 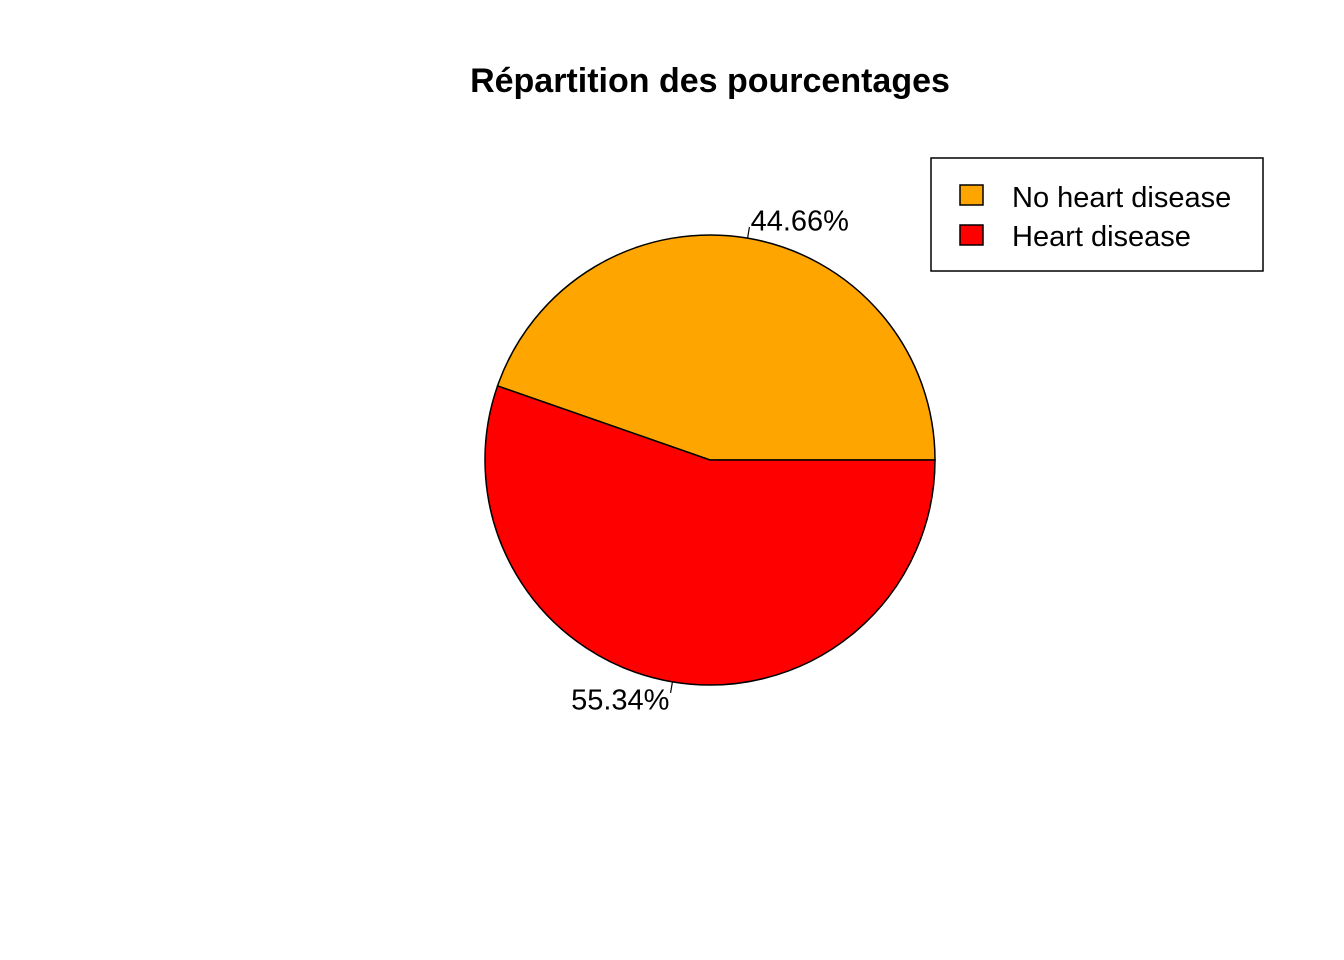 What do you see at coordinates (800, 221) in the screenshot?
I see `slice-label: 44.66%` at bounding box center [800, 221].